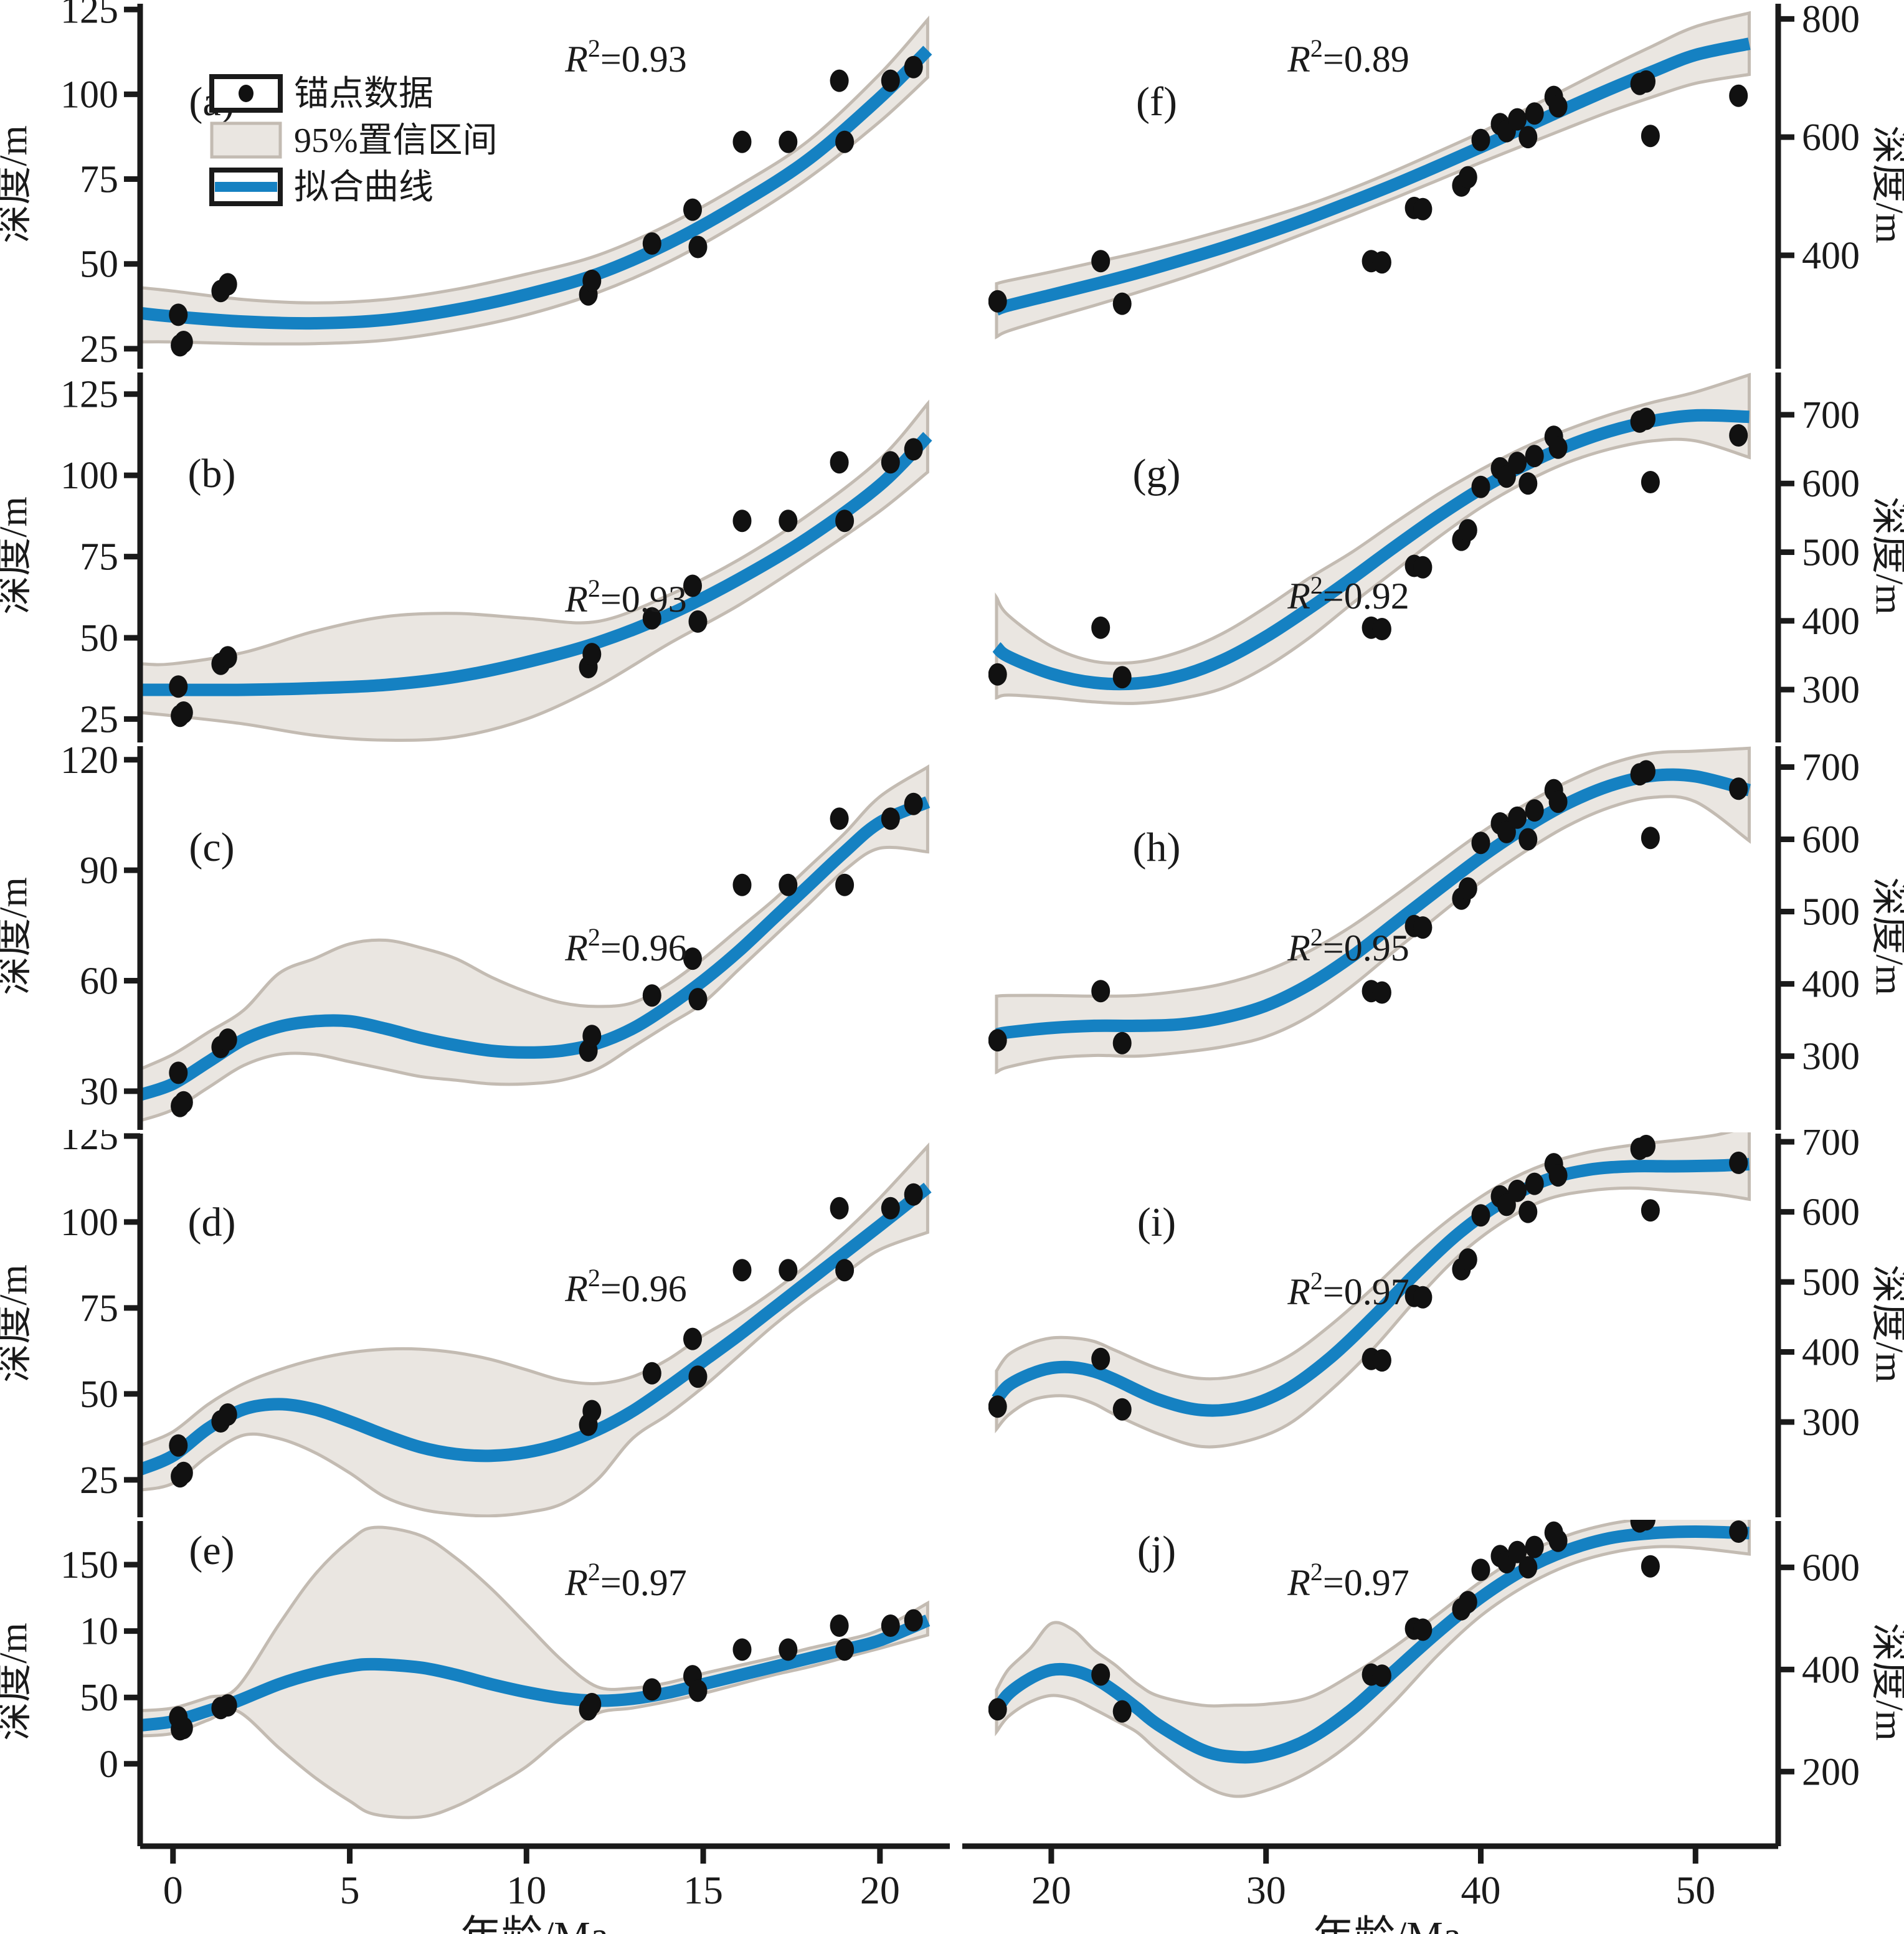 The width and height of the screenshot is (1904, 1934). I want to click on anchor-points-j, so click(1368, 1621).